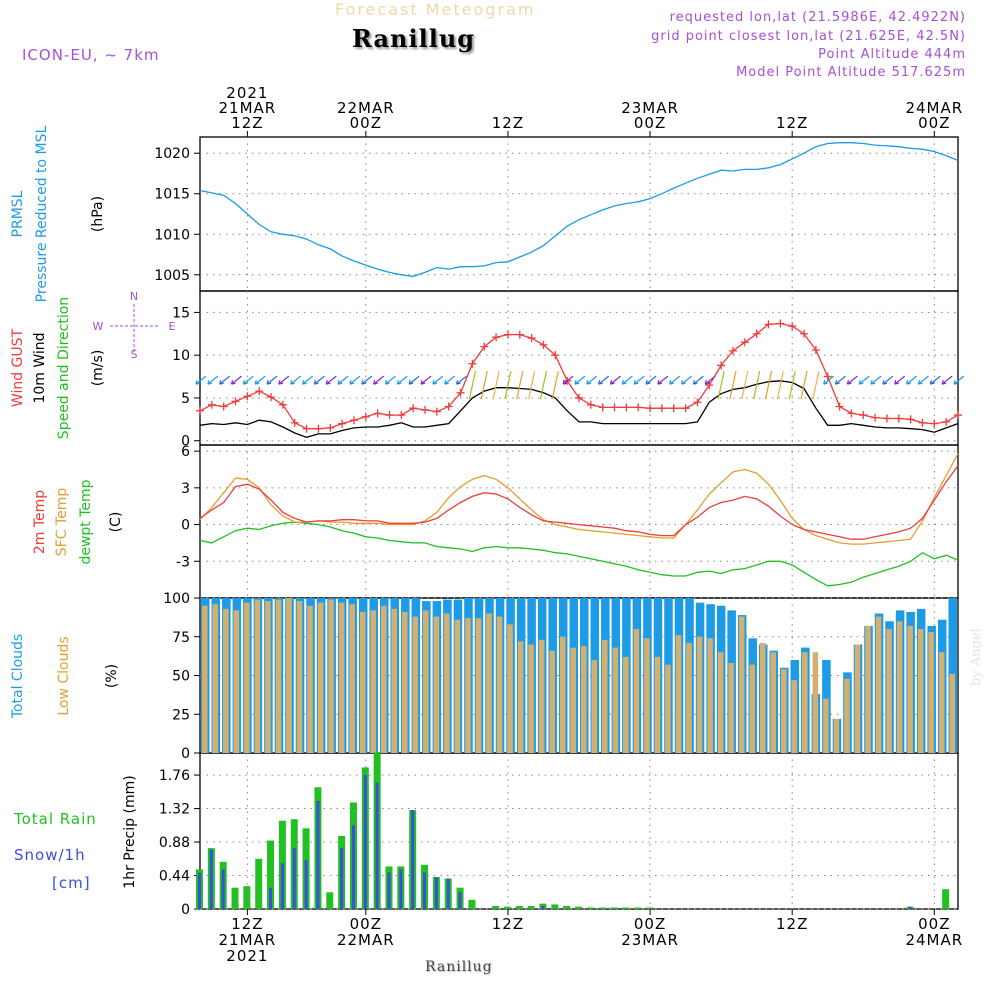  Describe the element at coordinates (116, 522) in the screenshot. I see `ylabel-temp: (C)` at that location.